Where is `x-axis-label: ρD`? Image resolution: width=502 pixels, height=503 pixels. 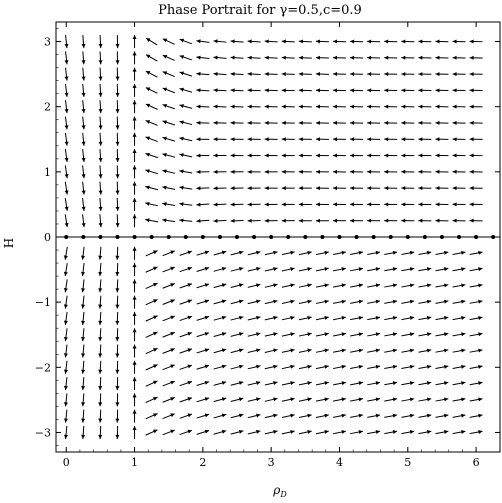
x-axis-label: ρD is located at coordinates (279, 491).